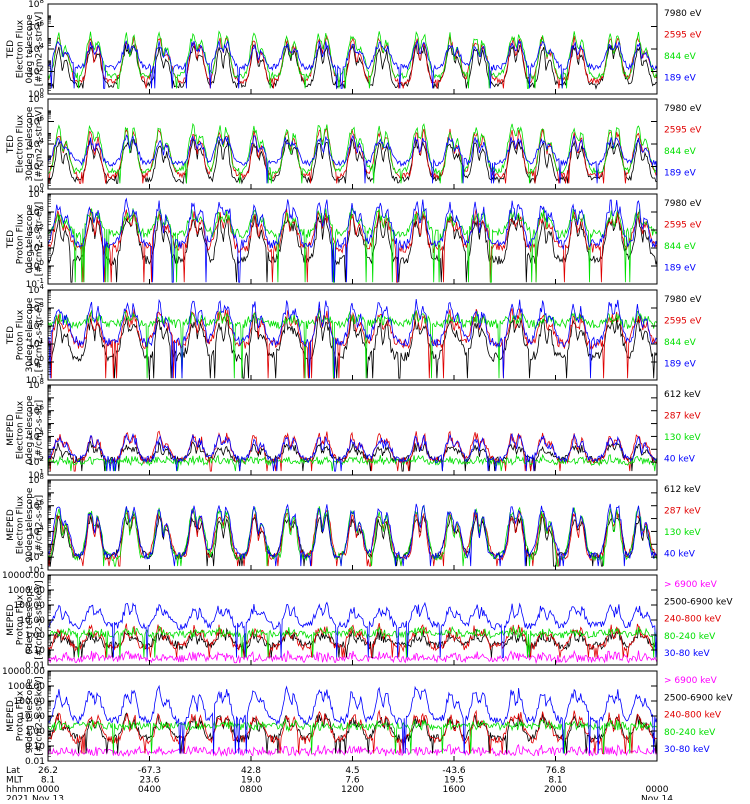  Describe the element at coordinates (15, 781) in the screenshot. I see `x-row-label: MLT` at that location.